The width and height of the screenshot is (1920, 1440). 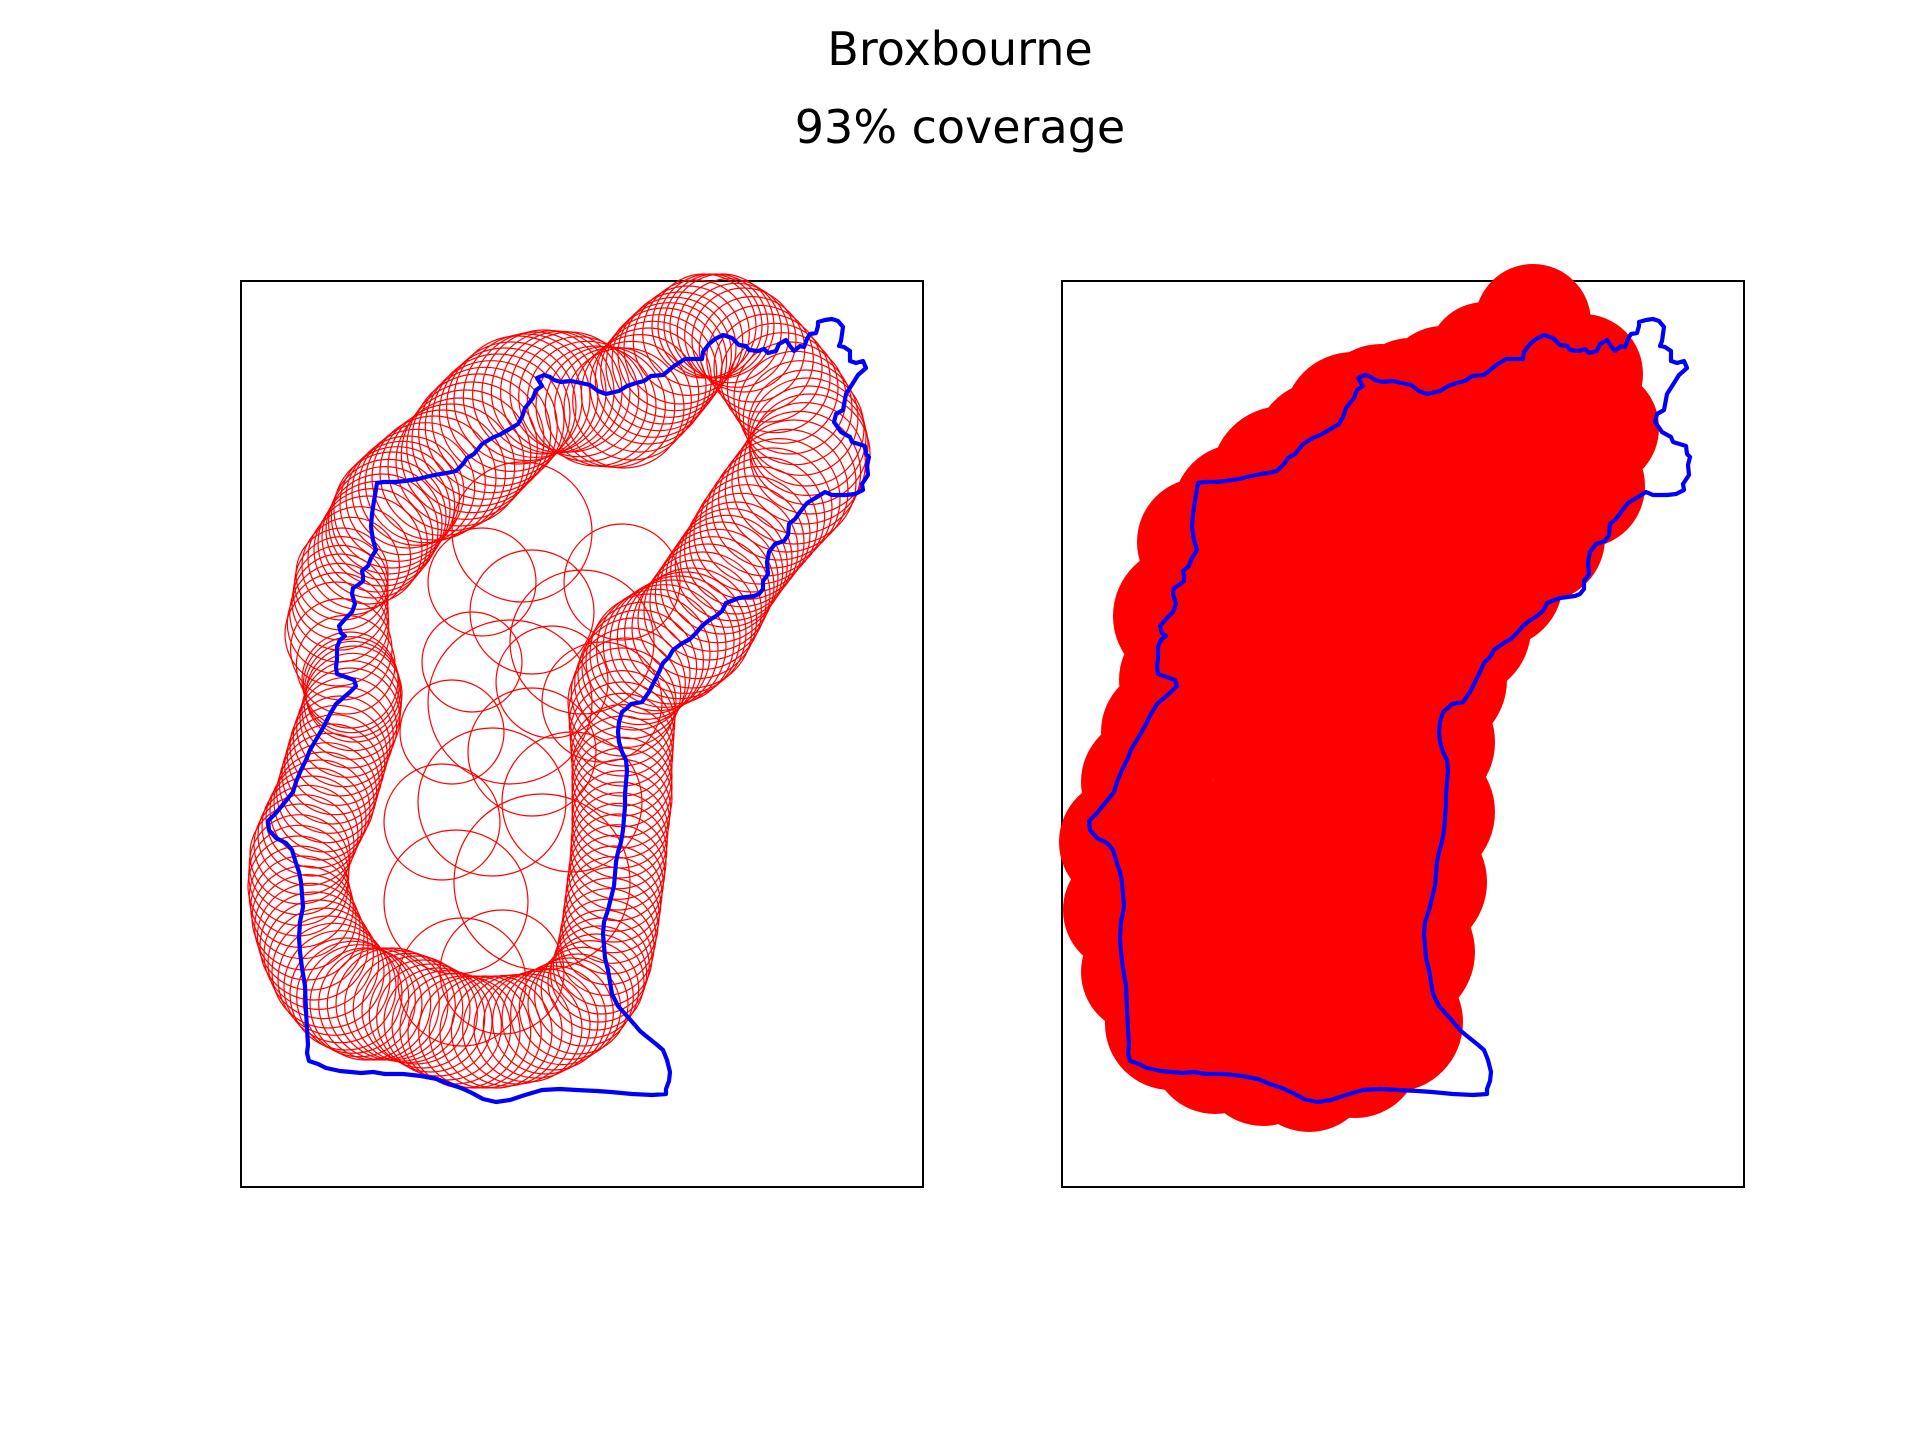 I want to click on coverage-subtitle: 93% coverage, so click(x=960, y=127).